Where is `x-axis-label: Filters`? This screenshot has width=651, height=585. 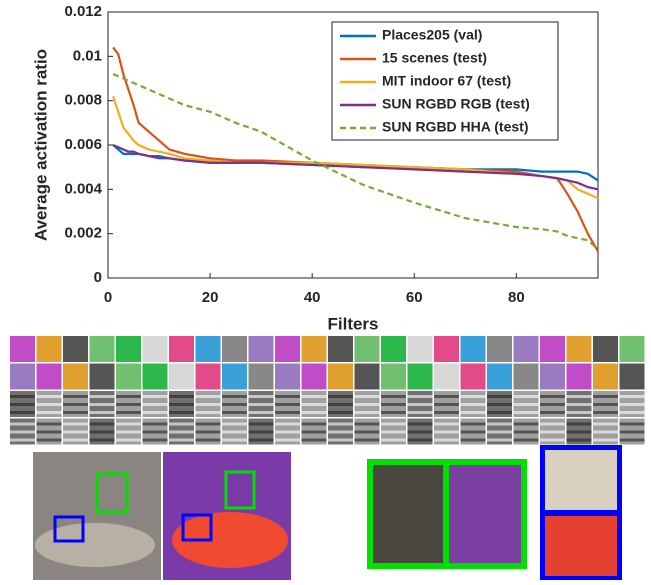 x-axis-label: Filters is located at coordinates (352, 323).